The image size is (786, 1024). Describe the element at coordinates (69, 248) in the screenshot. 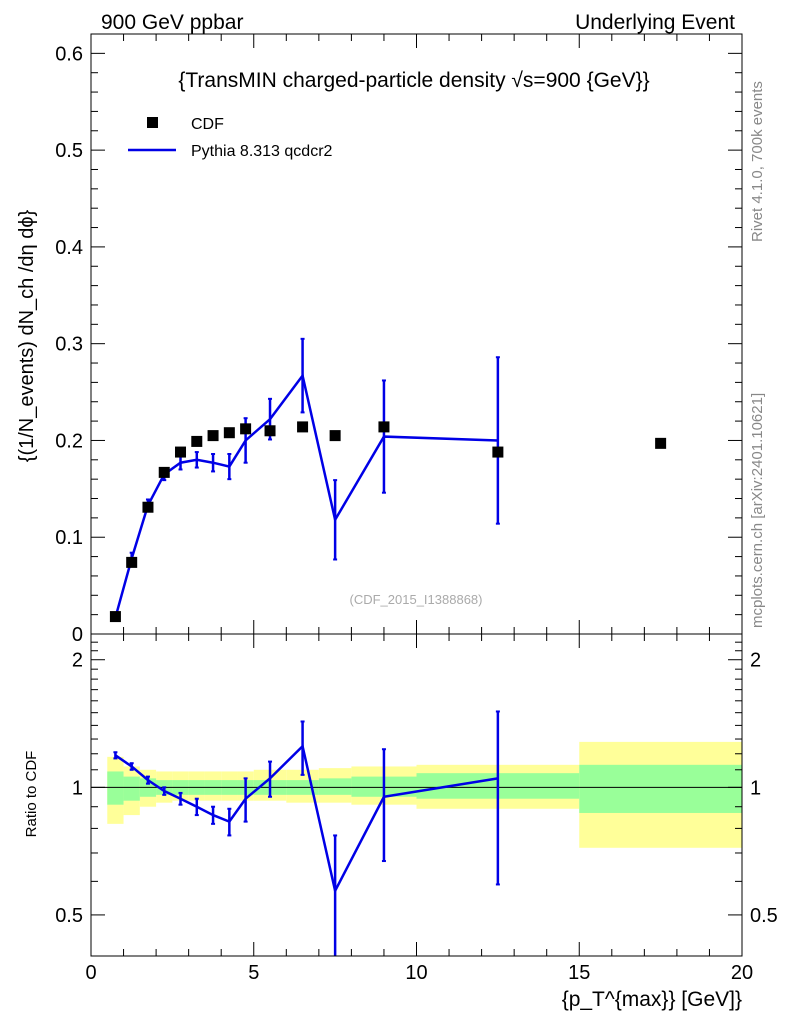

I see `y-tick-label: 0.4` at that location.